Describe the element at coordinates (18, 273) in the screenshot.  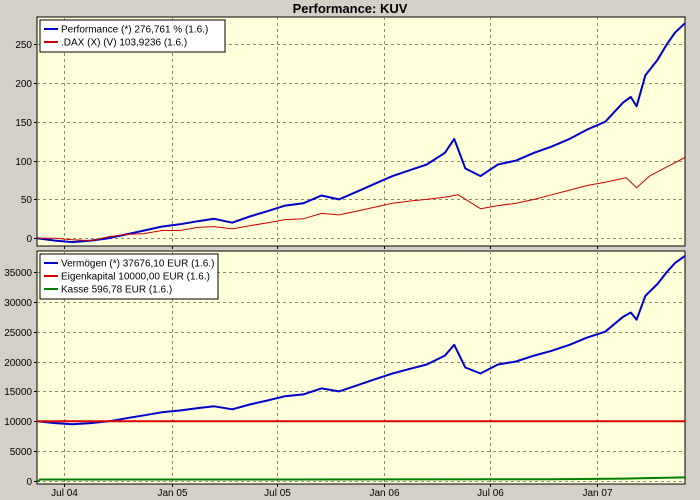
I see `y-tick-label: 35000` at that location.